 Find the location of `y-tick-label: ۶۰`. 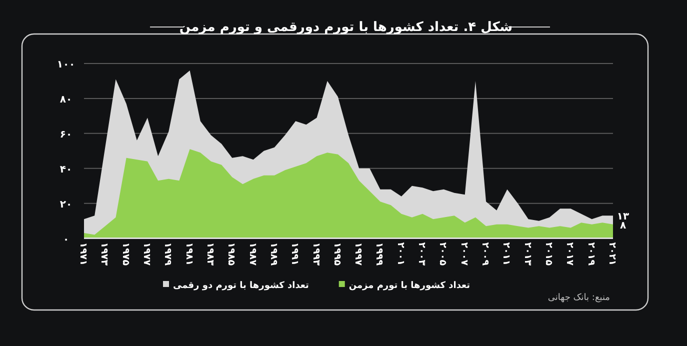

y-tick-label: ۶۰ is located at coordinates (66, 134).